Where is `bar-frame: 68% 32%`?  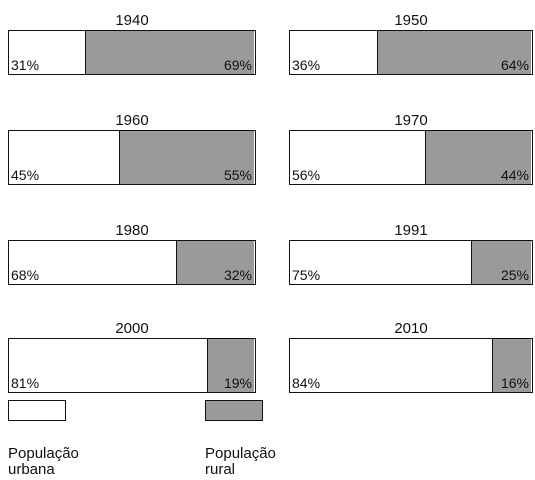 bar-frame: 68% 32% is located at coordinates (132, 262).